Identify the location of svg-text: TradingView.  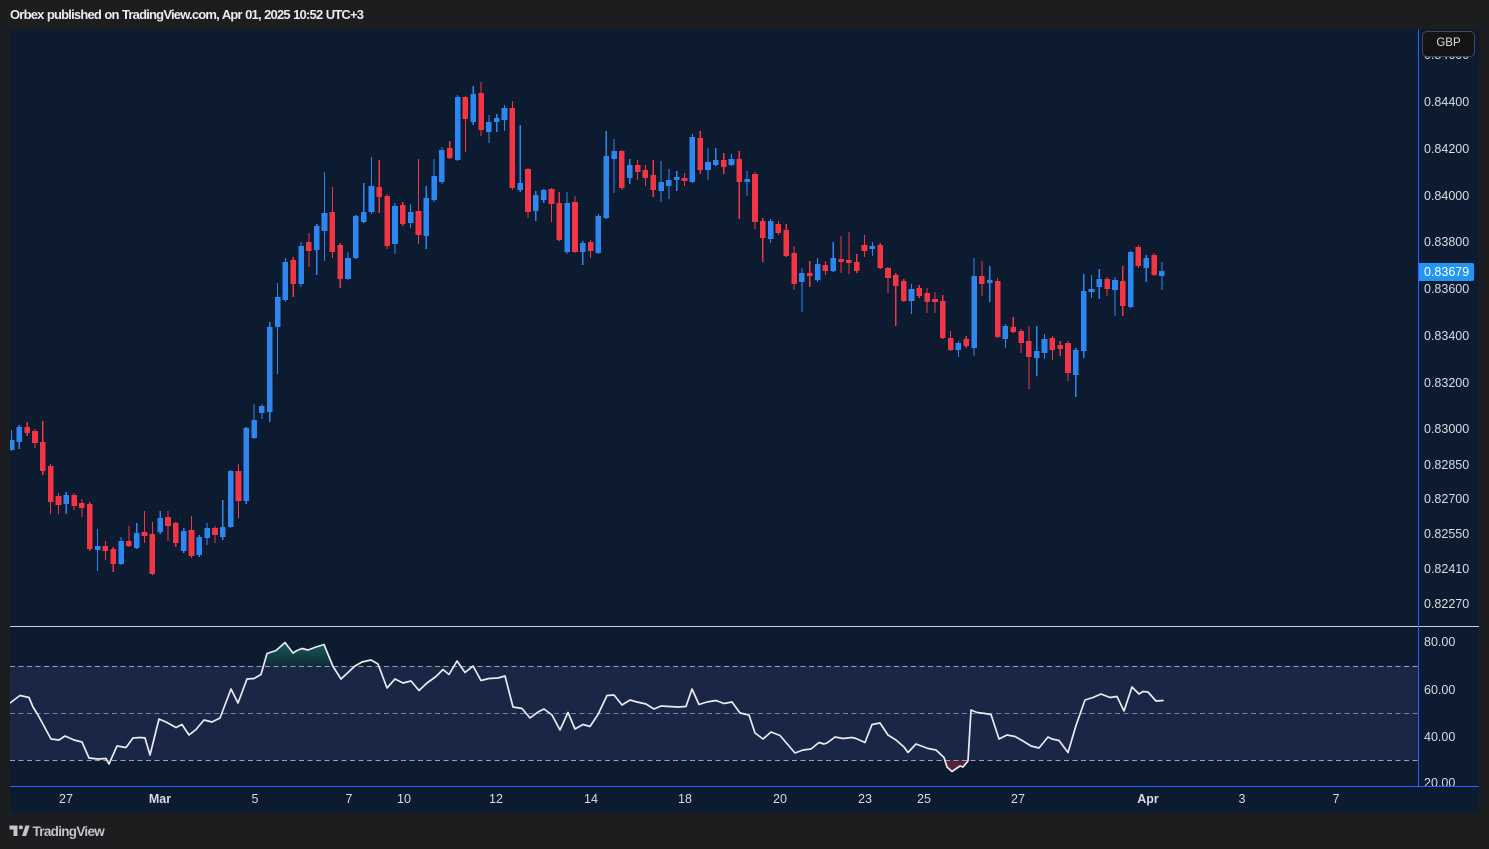
(69, 831).